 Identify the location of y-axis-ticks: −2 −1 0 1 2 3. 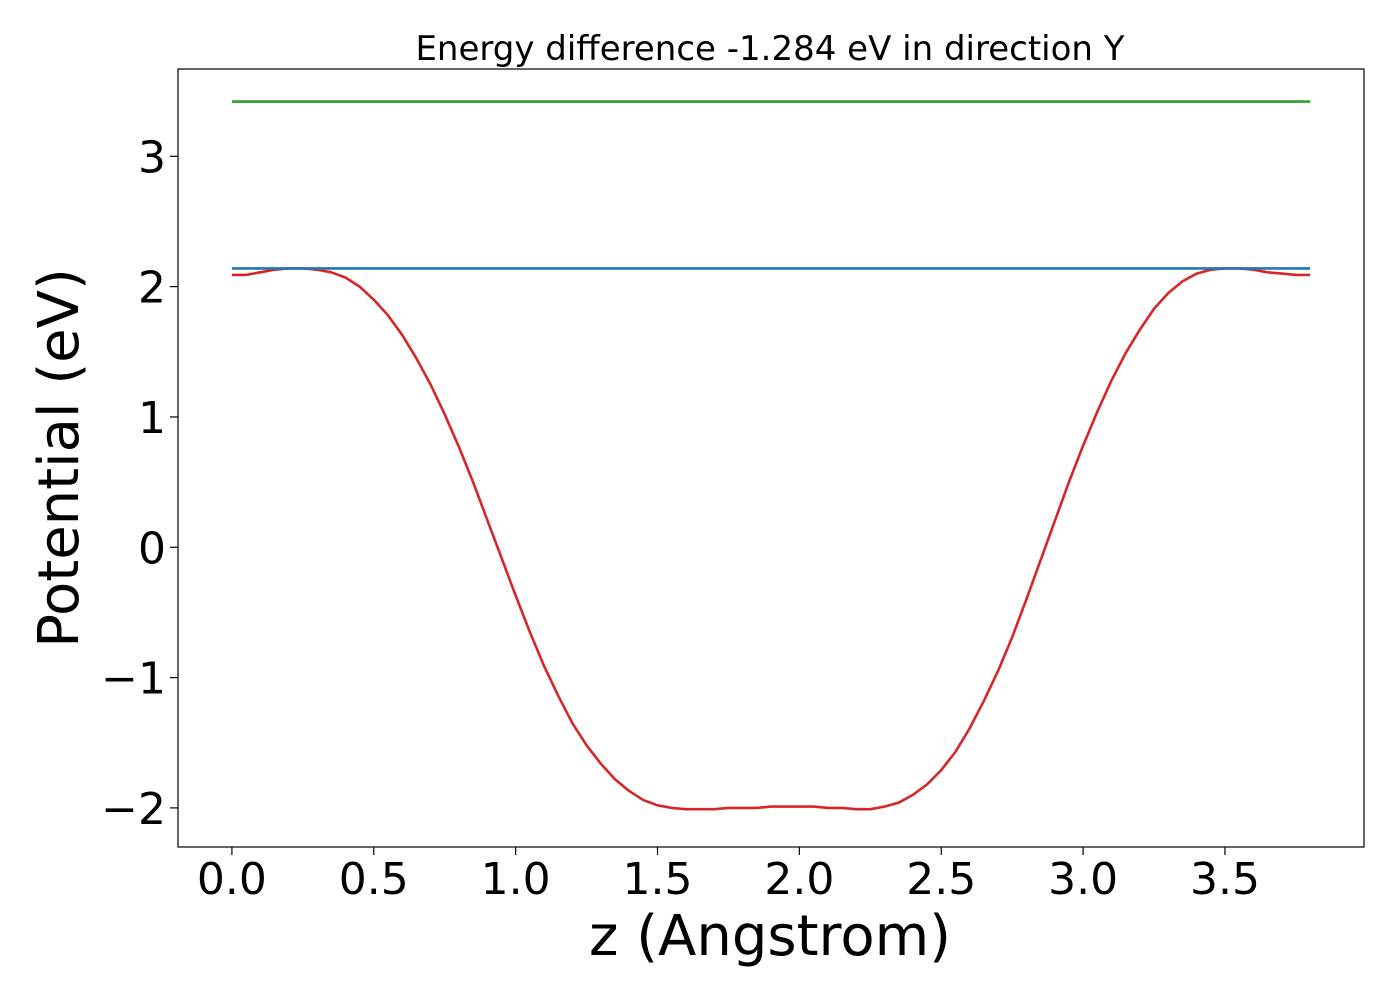
(139, 483).